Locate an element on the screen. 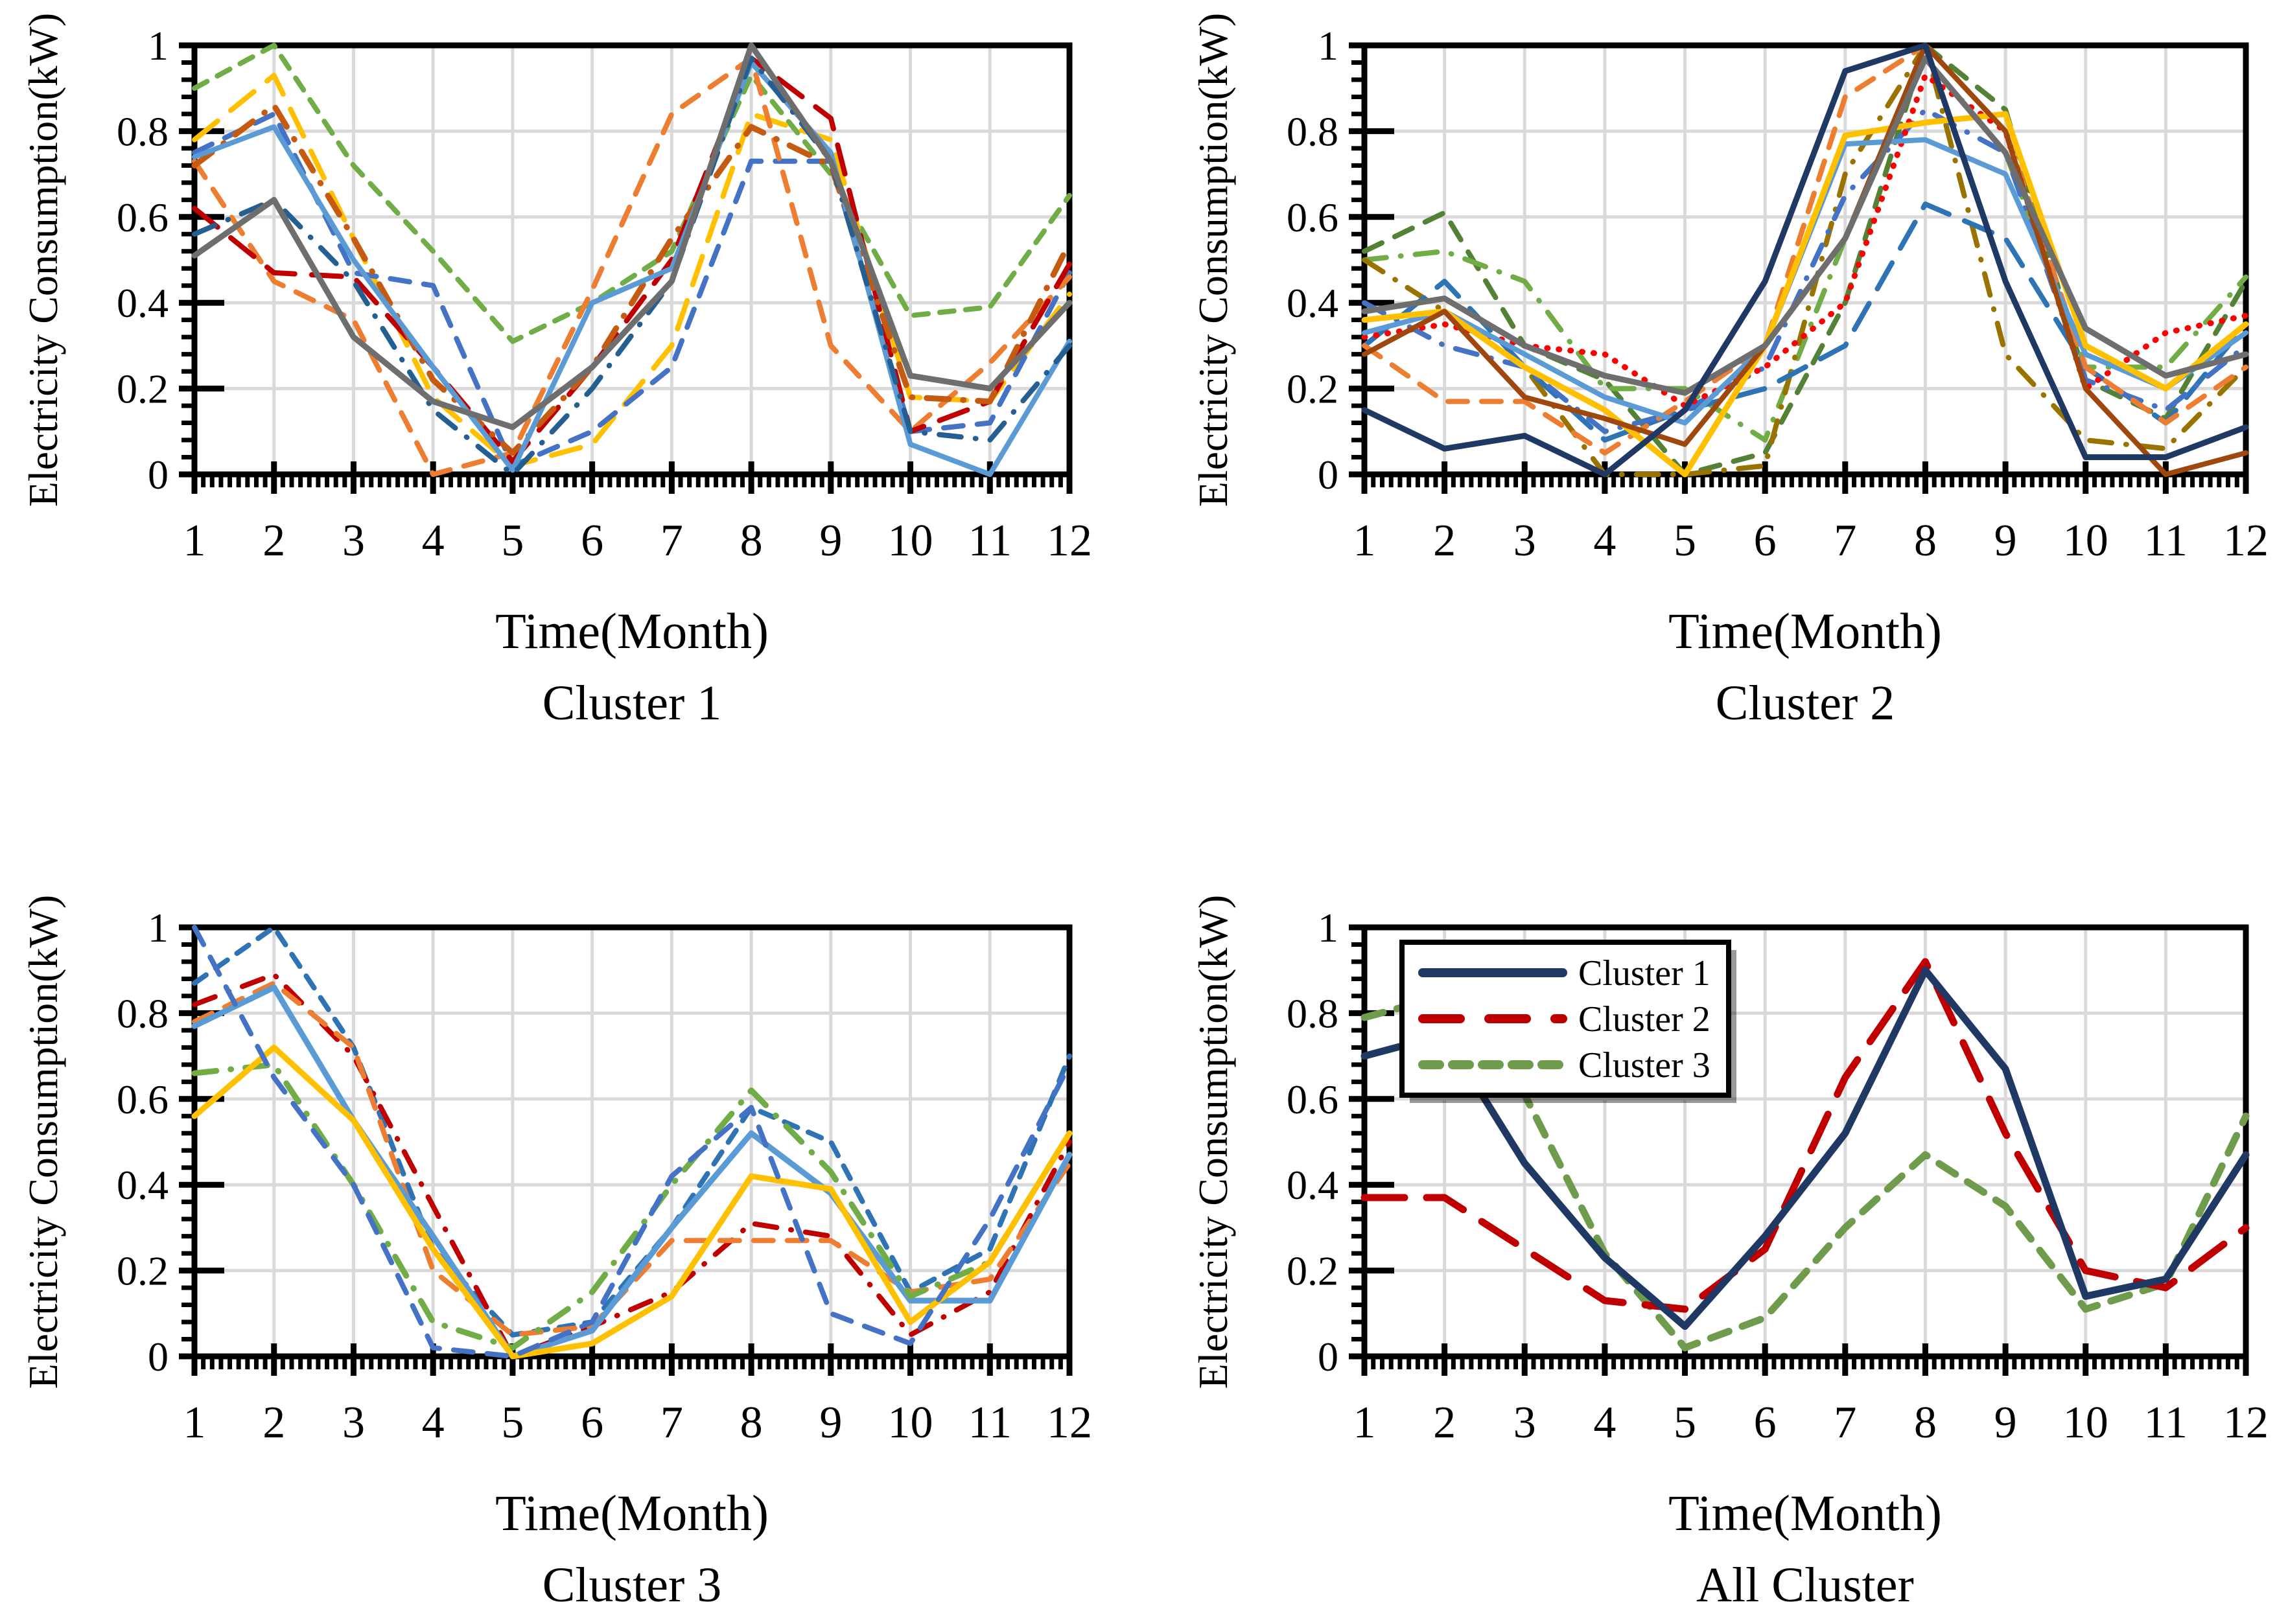  chart-title: Cluster 1 is located at coordinates (633, 703).